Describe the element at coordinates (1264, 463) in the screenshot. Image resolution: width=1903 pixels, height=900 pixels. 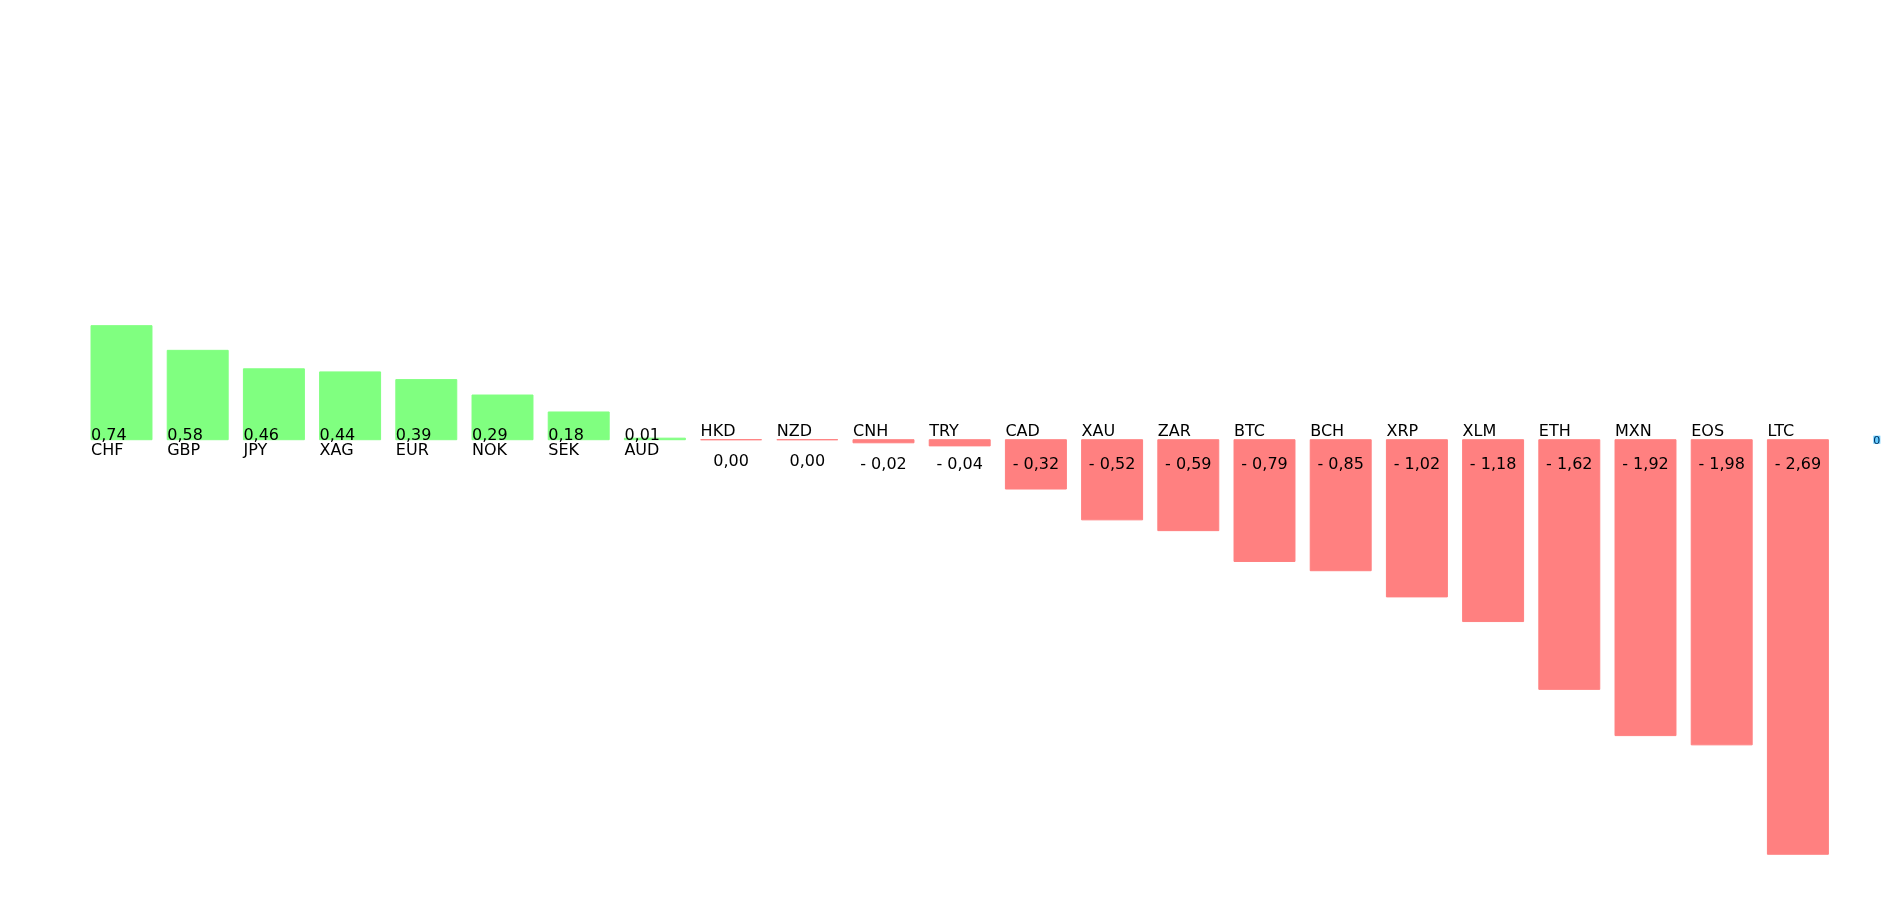
I see `data-label: - 0,79` at that location.